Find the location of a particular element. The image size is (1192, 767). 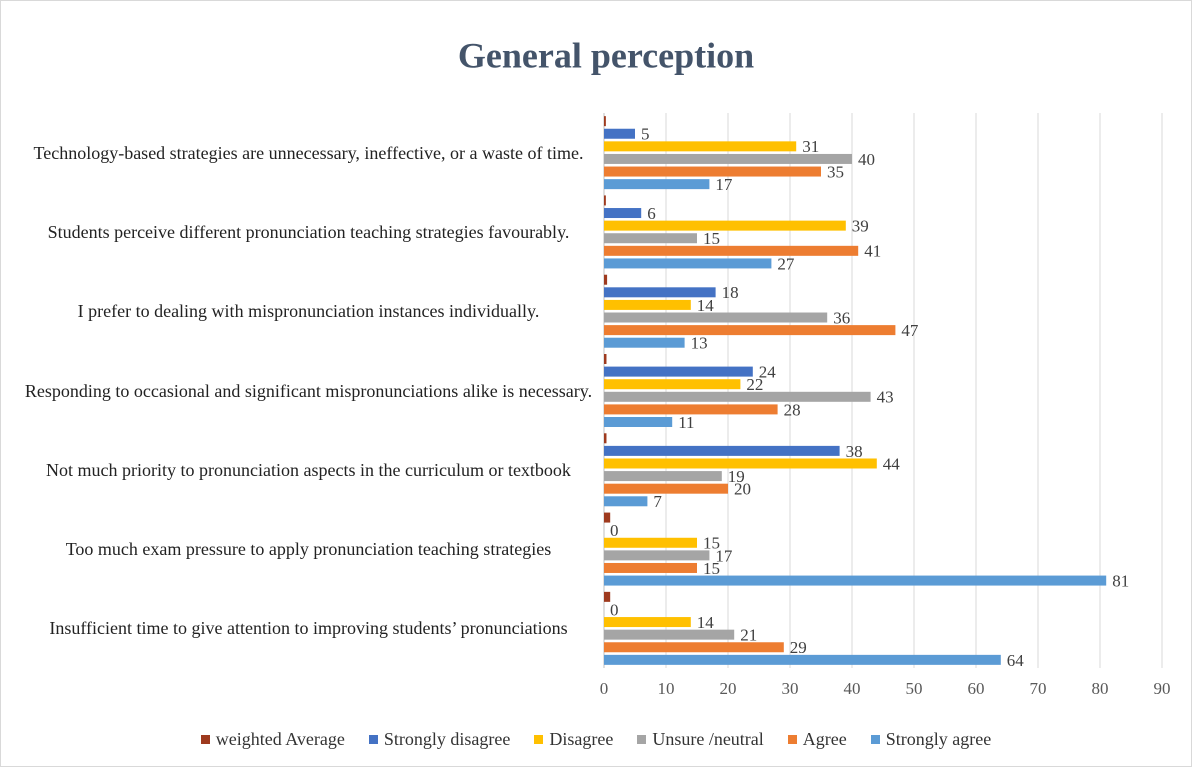

legend-label: Unsure /neutral is located at coordinates (708, 739).